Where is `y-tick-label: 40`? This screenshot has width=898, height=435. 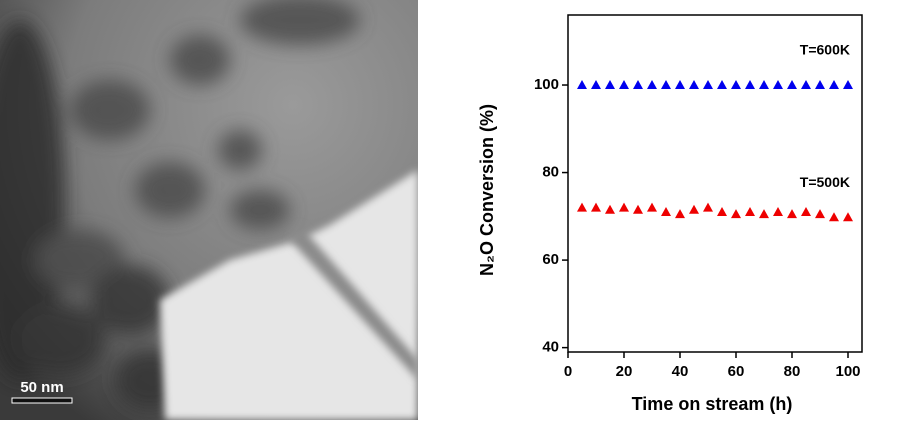 y-tick-label: 40 is located at coordinates (550, 347).